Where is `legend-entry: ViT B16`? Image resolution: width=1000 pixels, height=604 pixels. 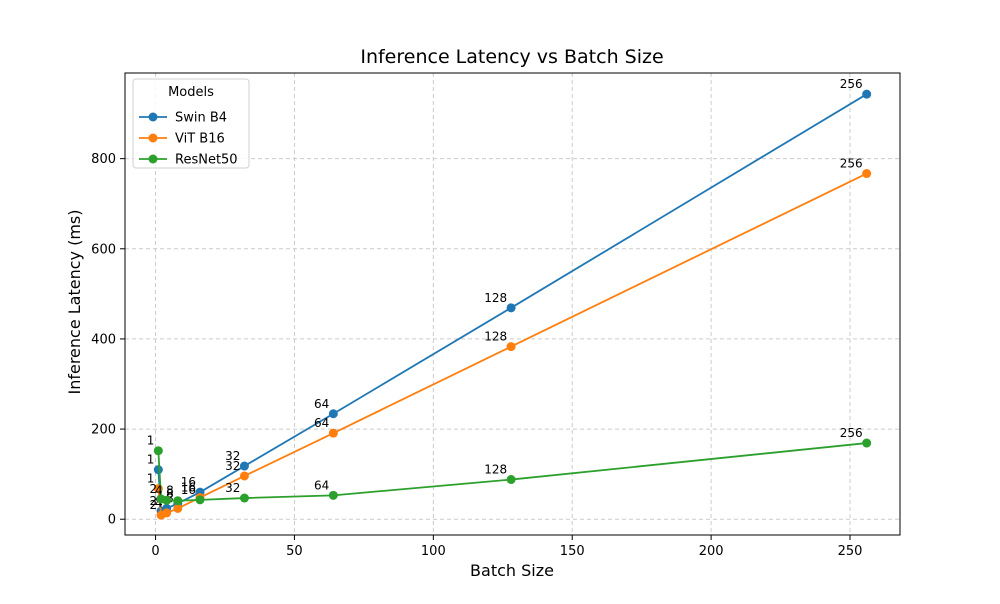
legend-entry: ViT B16 is located at coordinates (200, 139).